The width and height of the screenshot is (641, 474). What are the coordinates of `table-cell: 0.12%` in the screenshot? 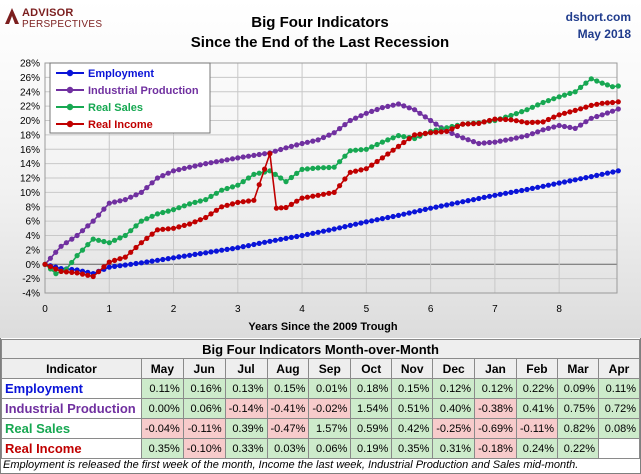 It's located at (495, 388).